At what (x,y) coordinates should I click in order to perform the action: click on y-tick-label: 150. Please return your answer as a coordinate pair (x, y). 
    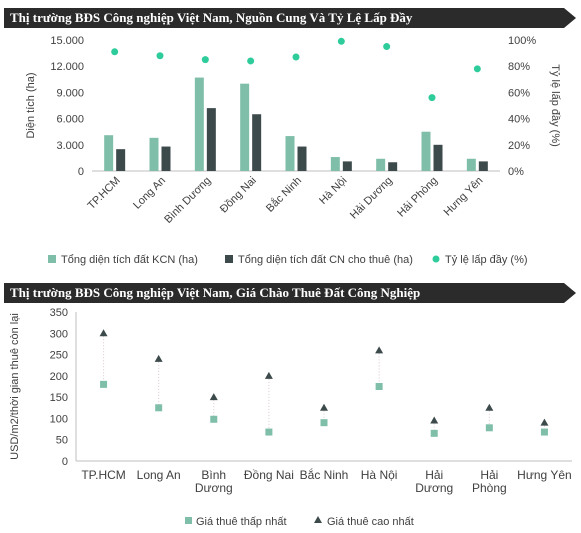
    Looking at the image, I should click on (59, 398).